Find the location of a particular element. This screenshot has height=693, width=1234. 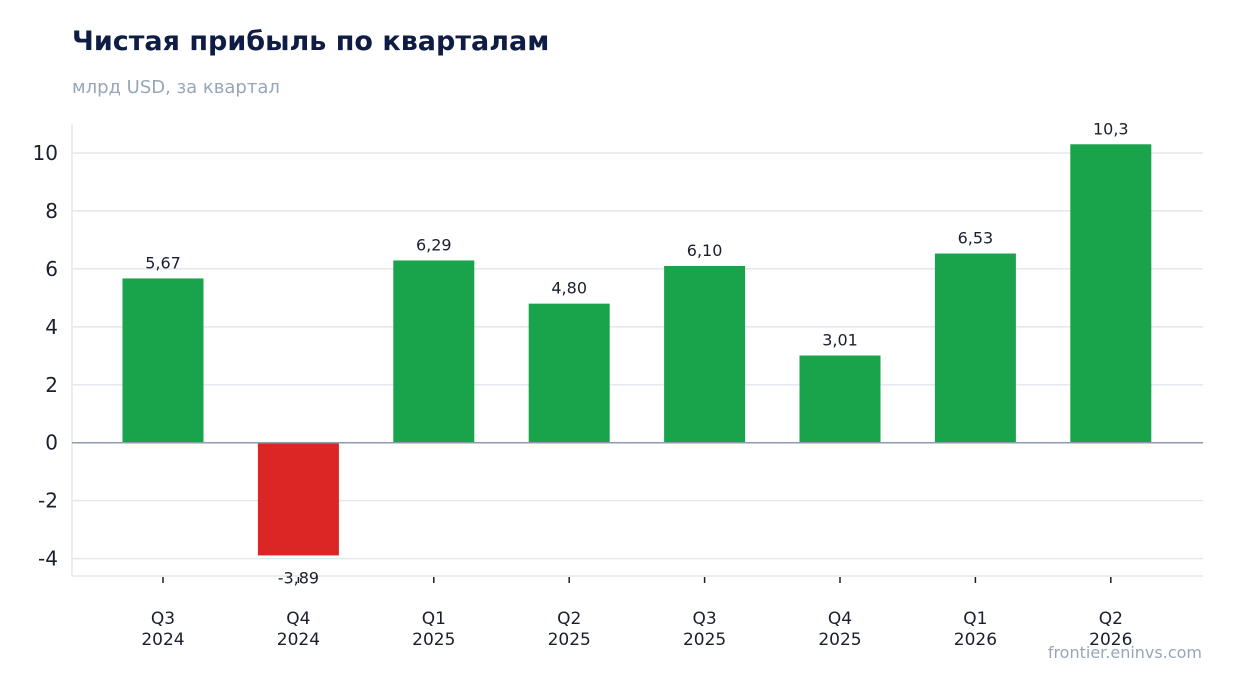

chart-title: Чистая прибыль по кварталам is located at coordinates (311, 41).